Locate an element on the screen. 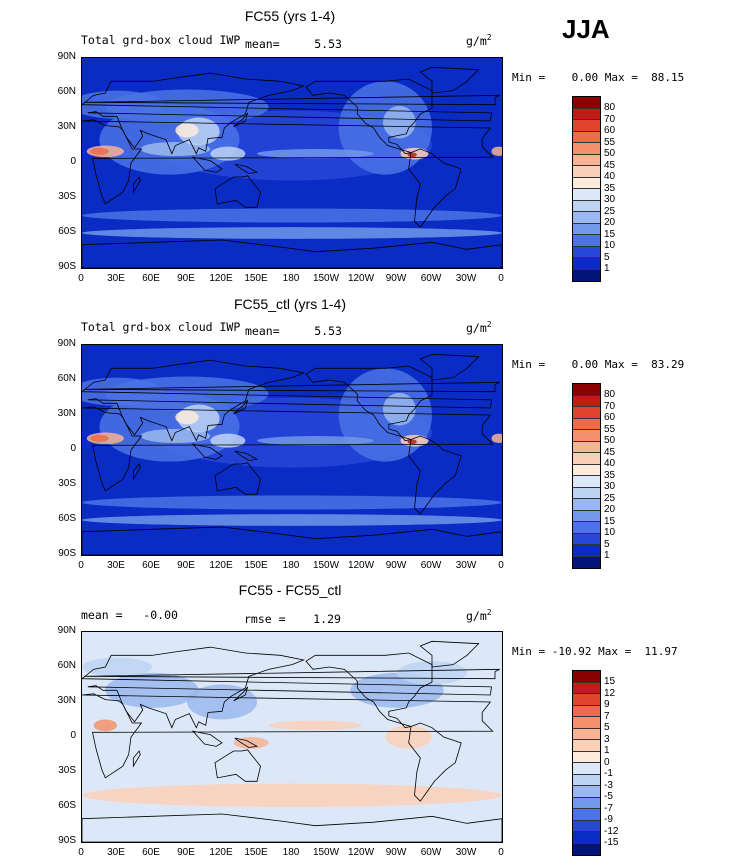  min-max-label: Min = 0.00 Max = 88.15 is located at coordinates (598, 77).